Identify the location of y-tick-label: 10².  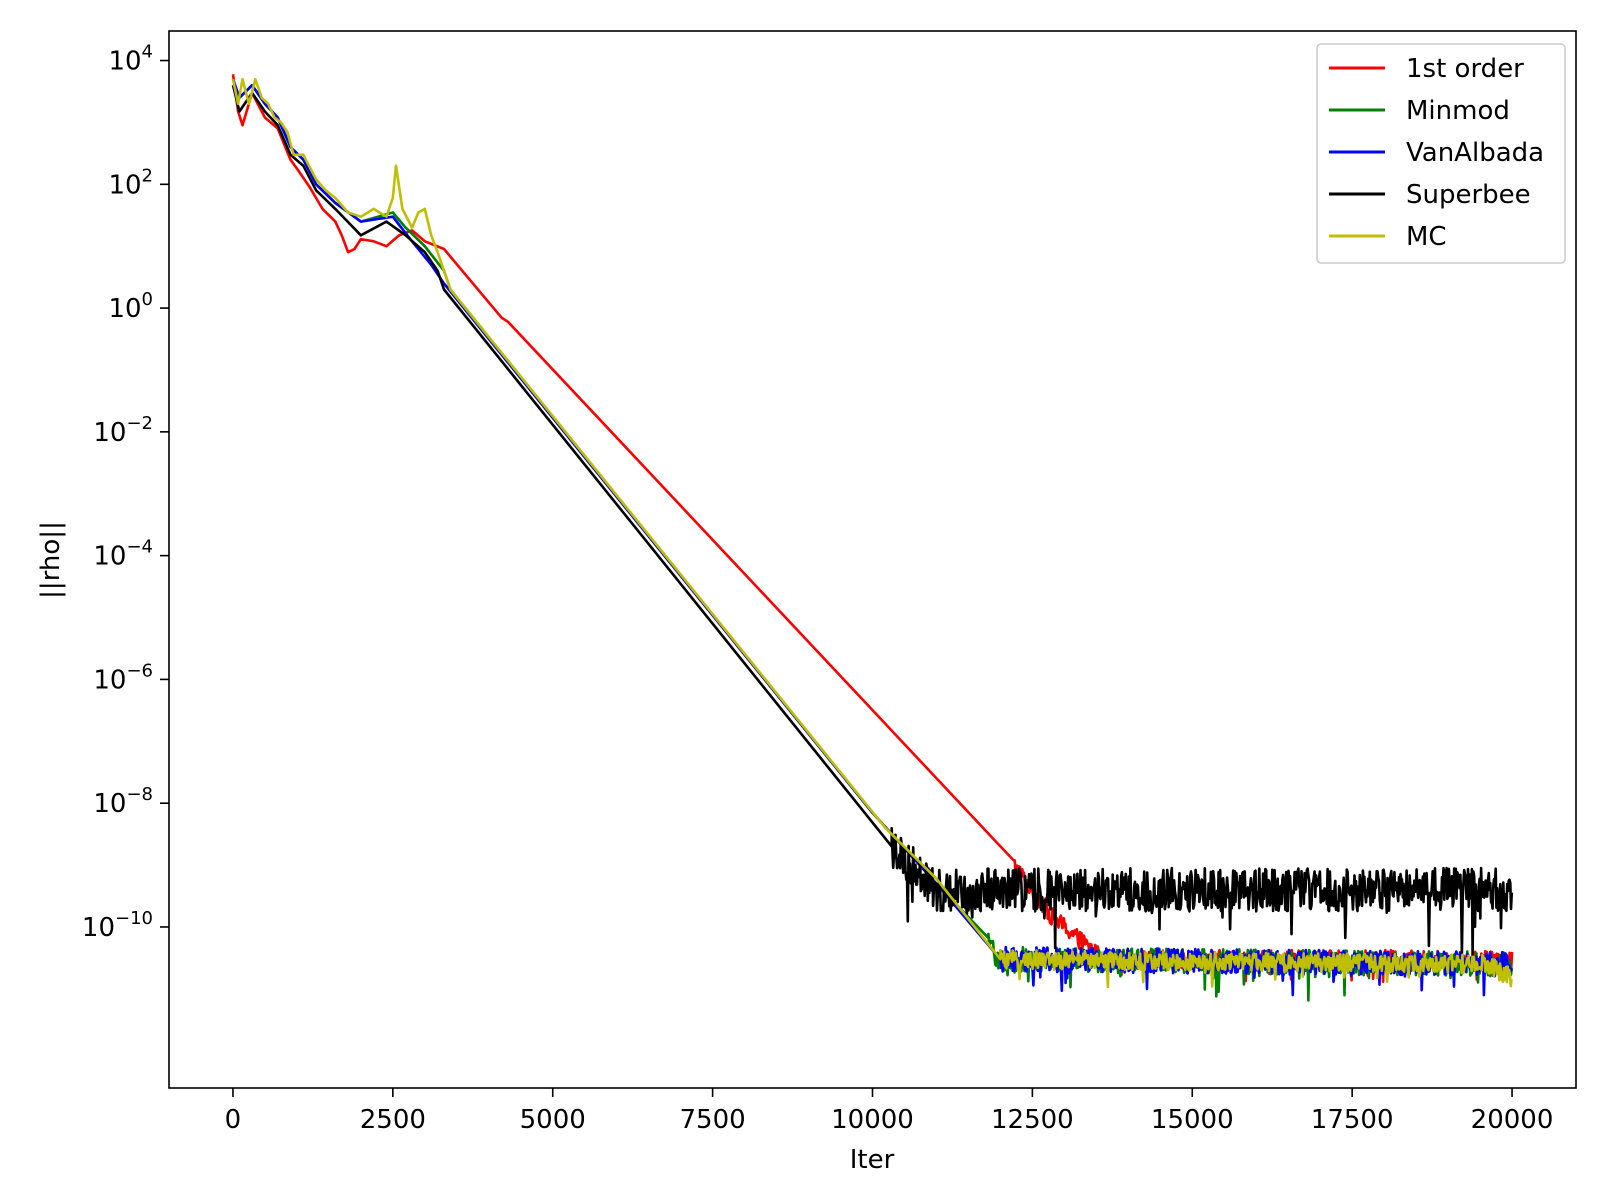
(130, 182).